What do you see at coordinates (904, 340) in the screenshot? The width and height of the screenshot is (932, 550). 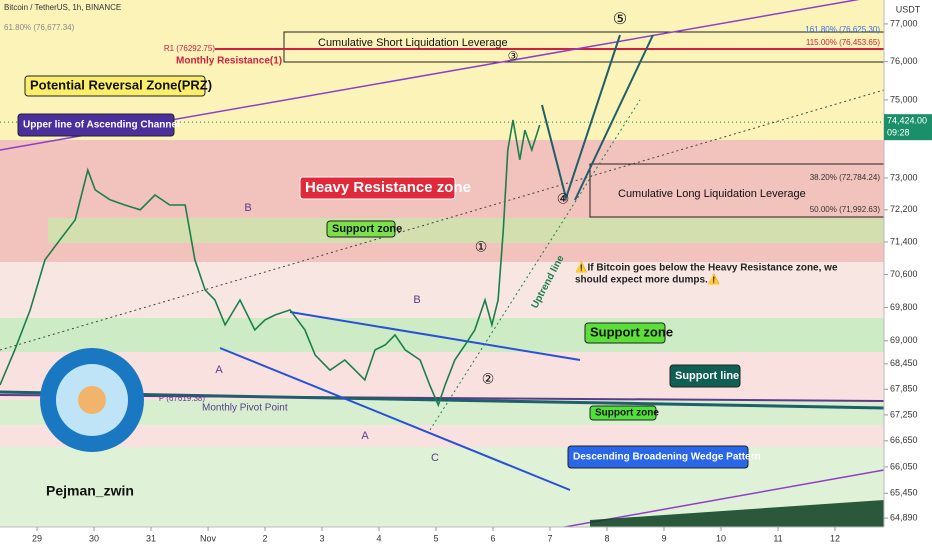 I see `y-tick-label: 69,000` at bounding box center [904, 340].